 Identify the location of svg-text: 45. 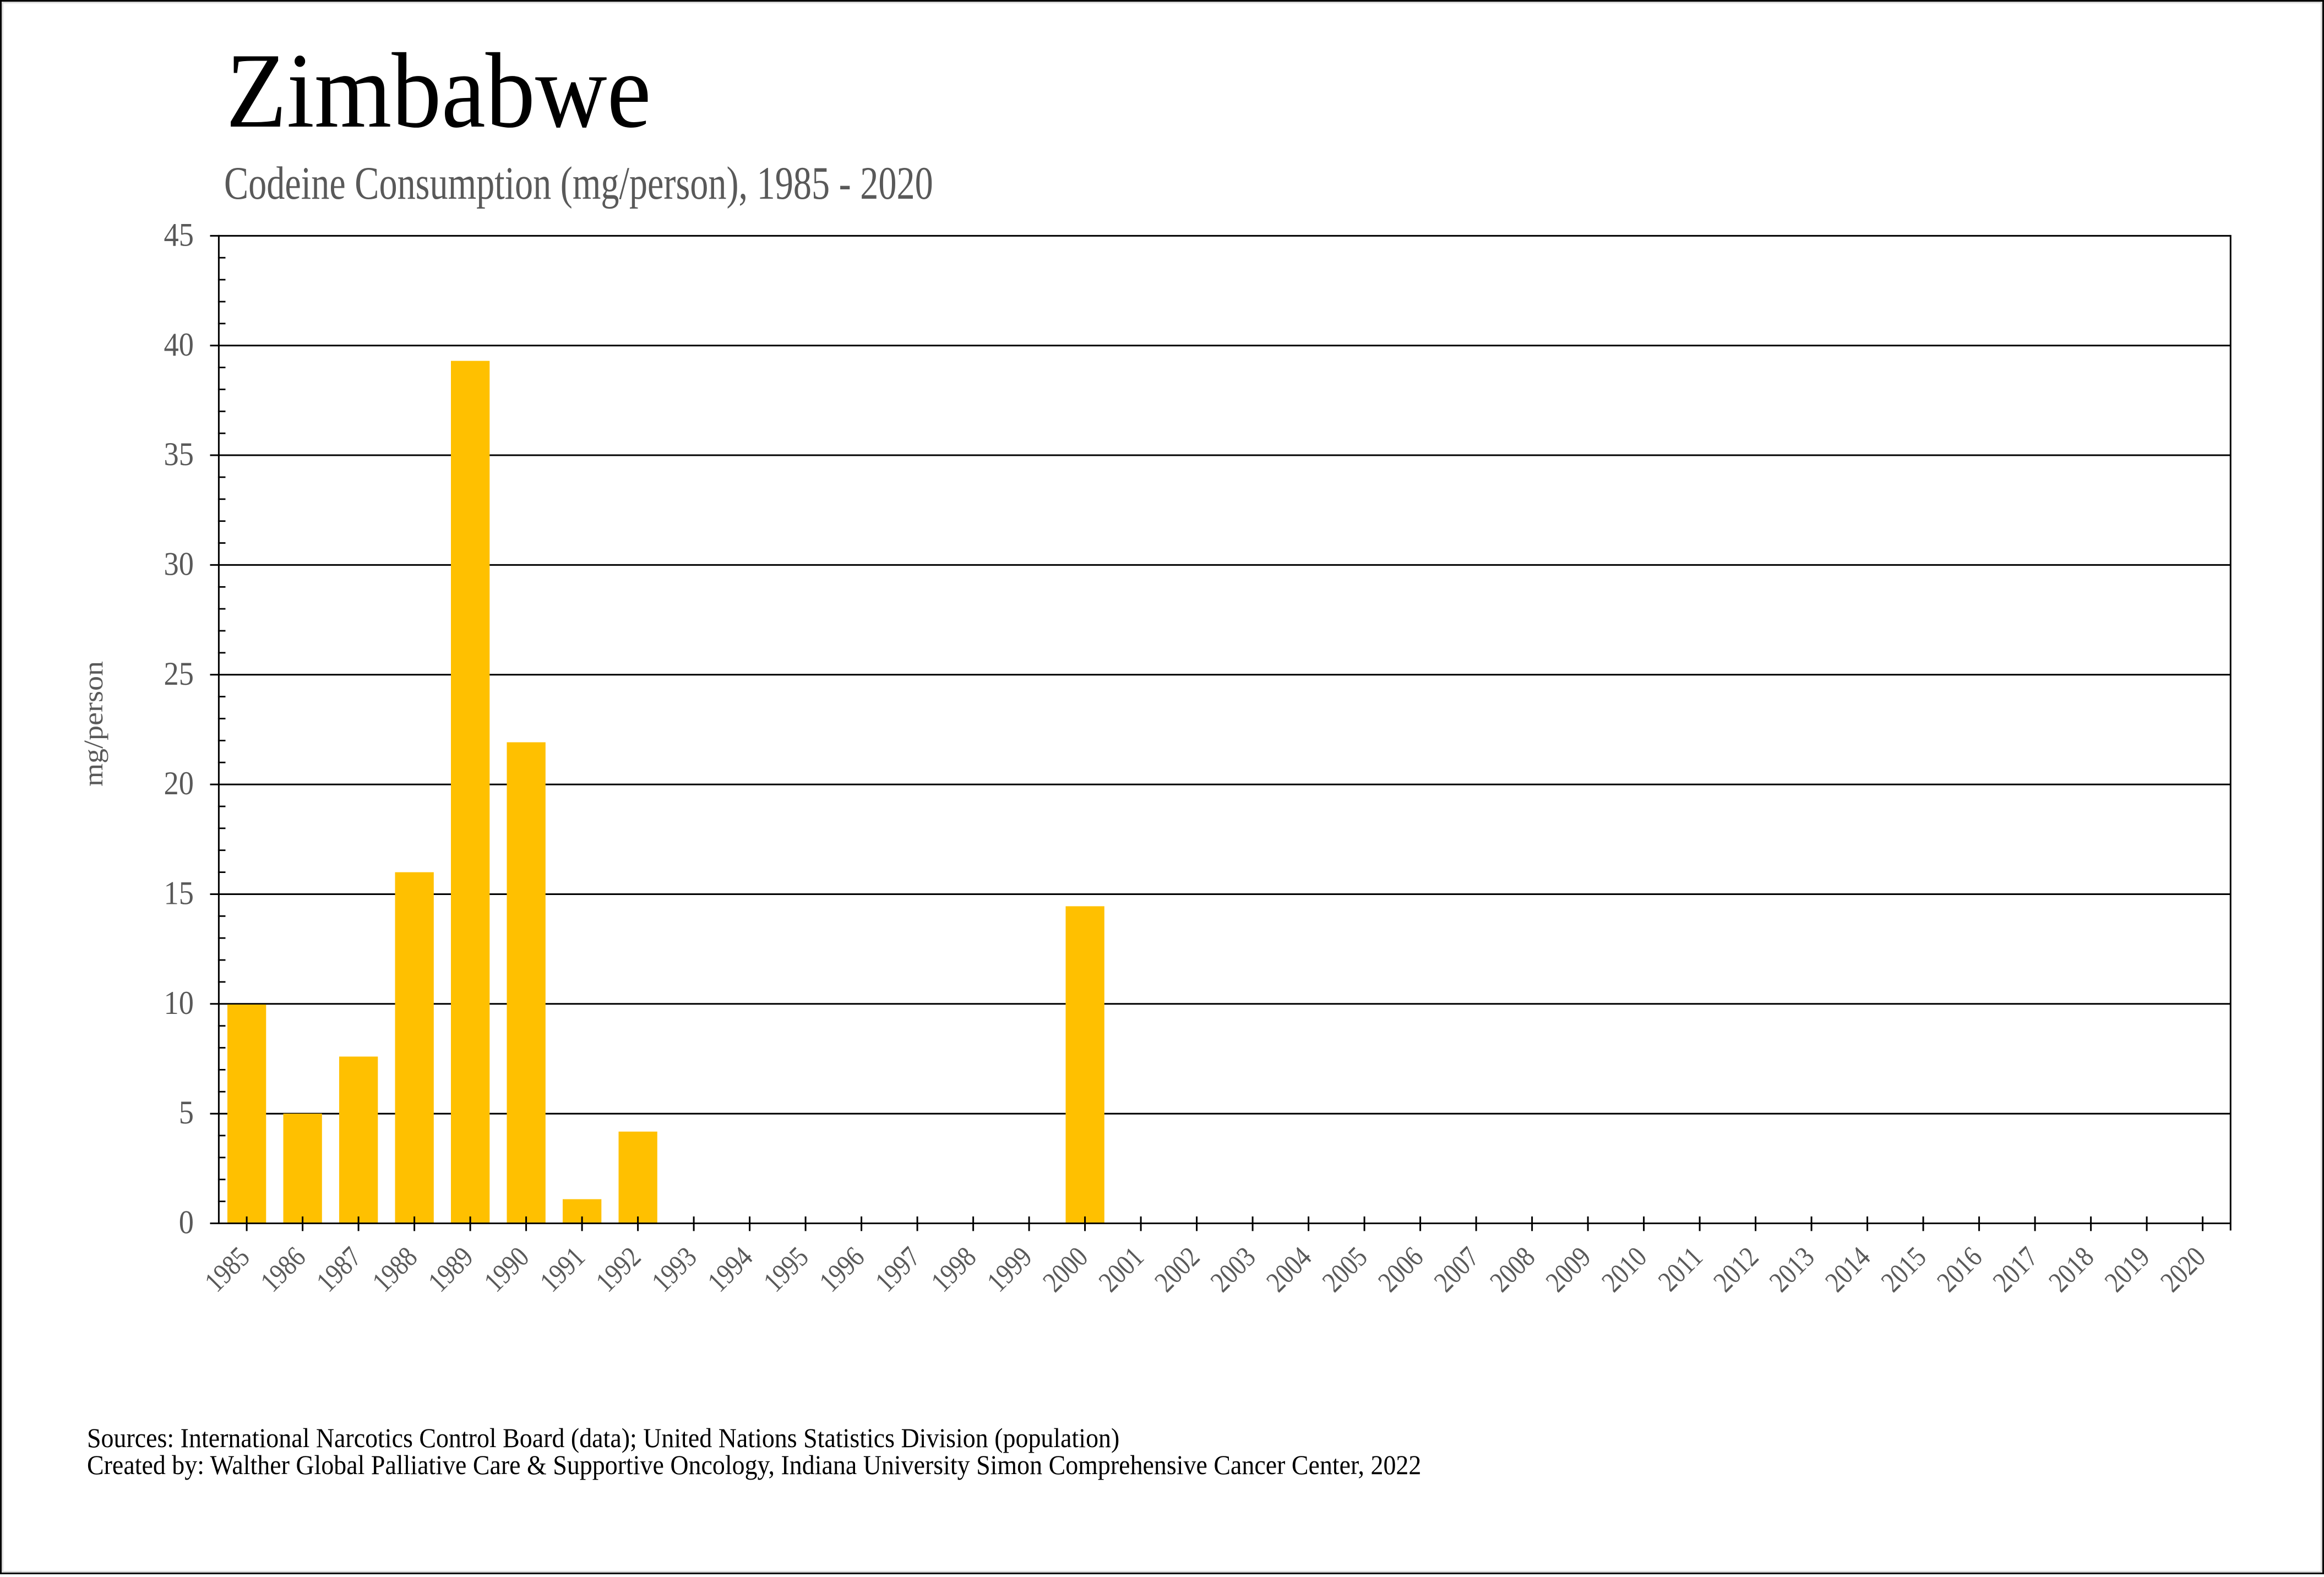
(179, 235).